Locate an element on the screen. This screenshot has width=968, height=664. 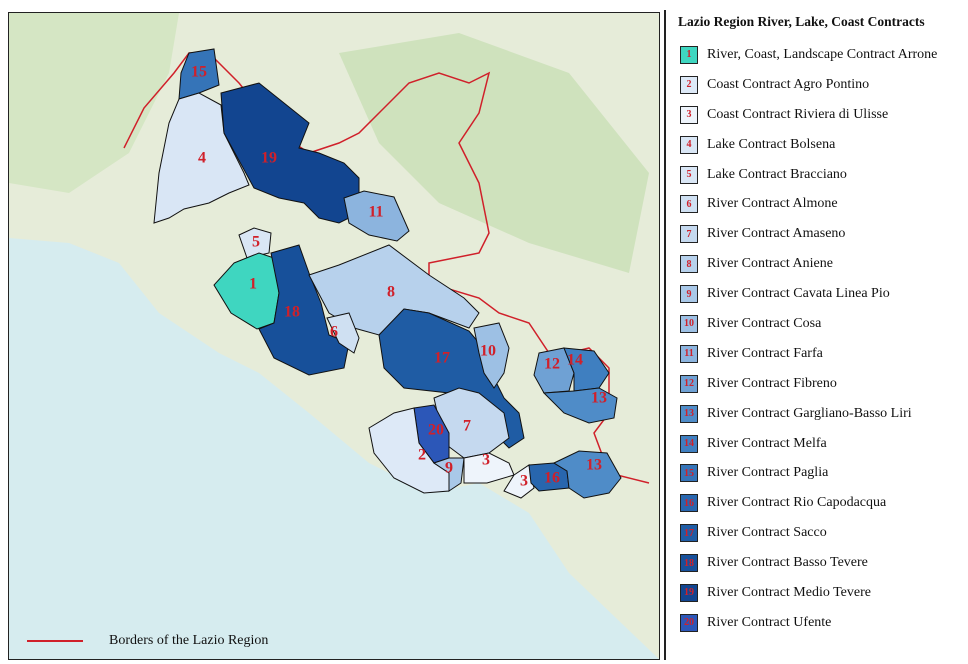
map-label-18: 18 is located at coordinates (292, 312).